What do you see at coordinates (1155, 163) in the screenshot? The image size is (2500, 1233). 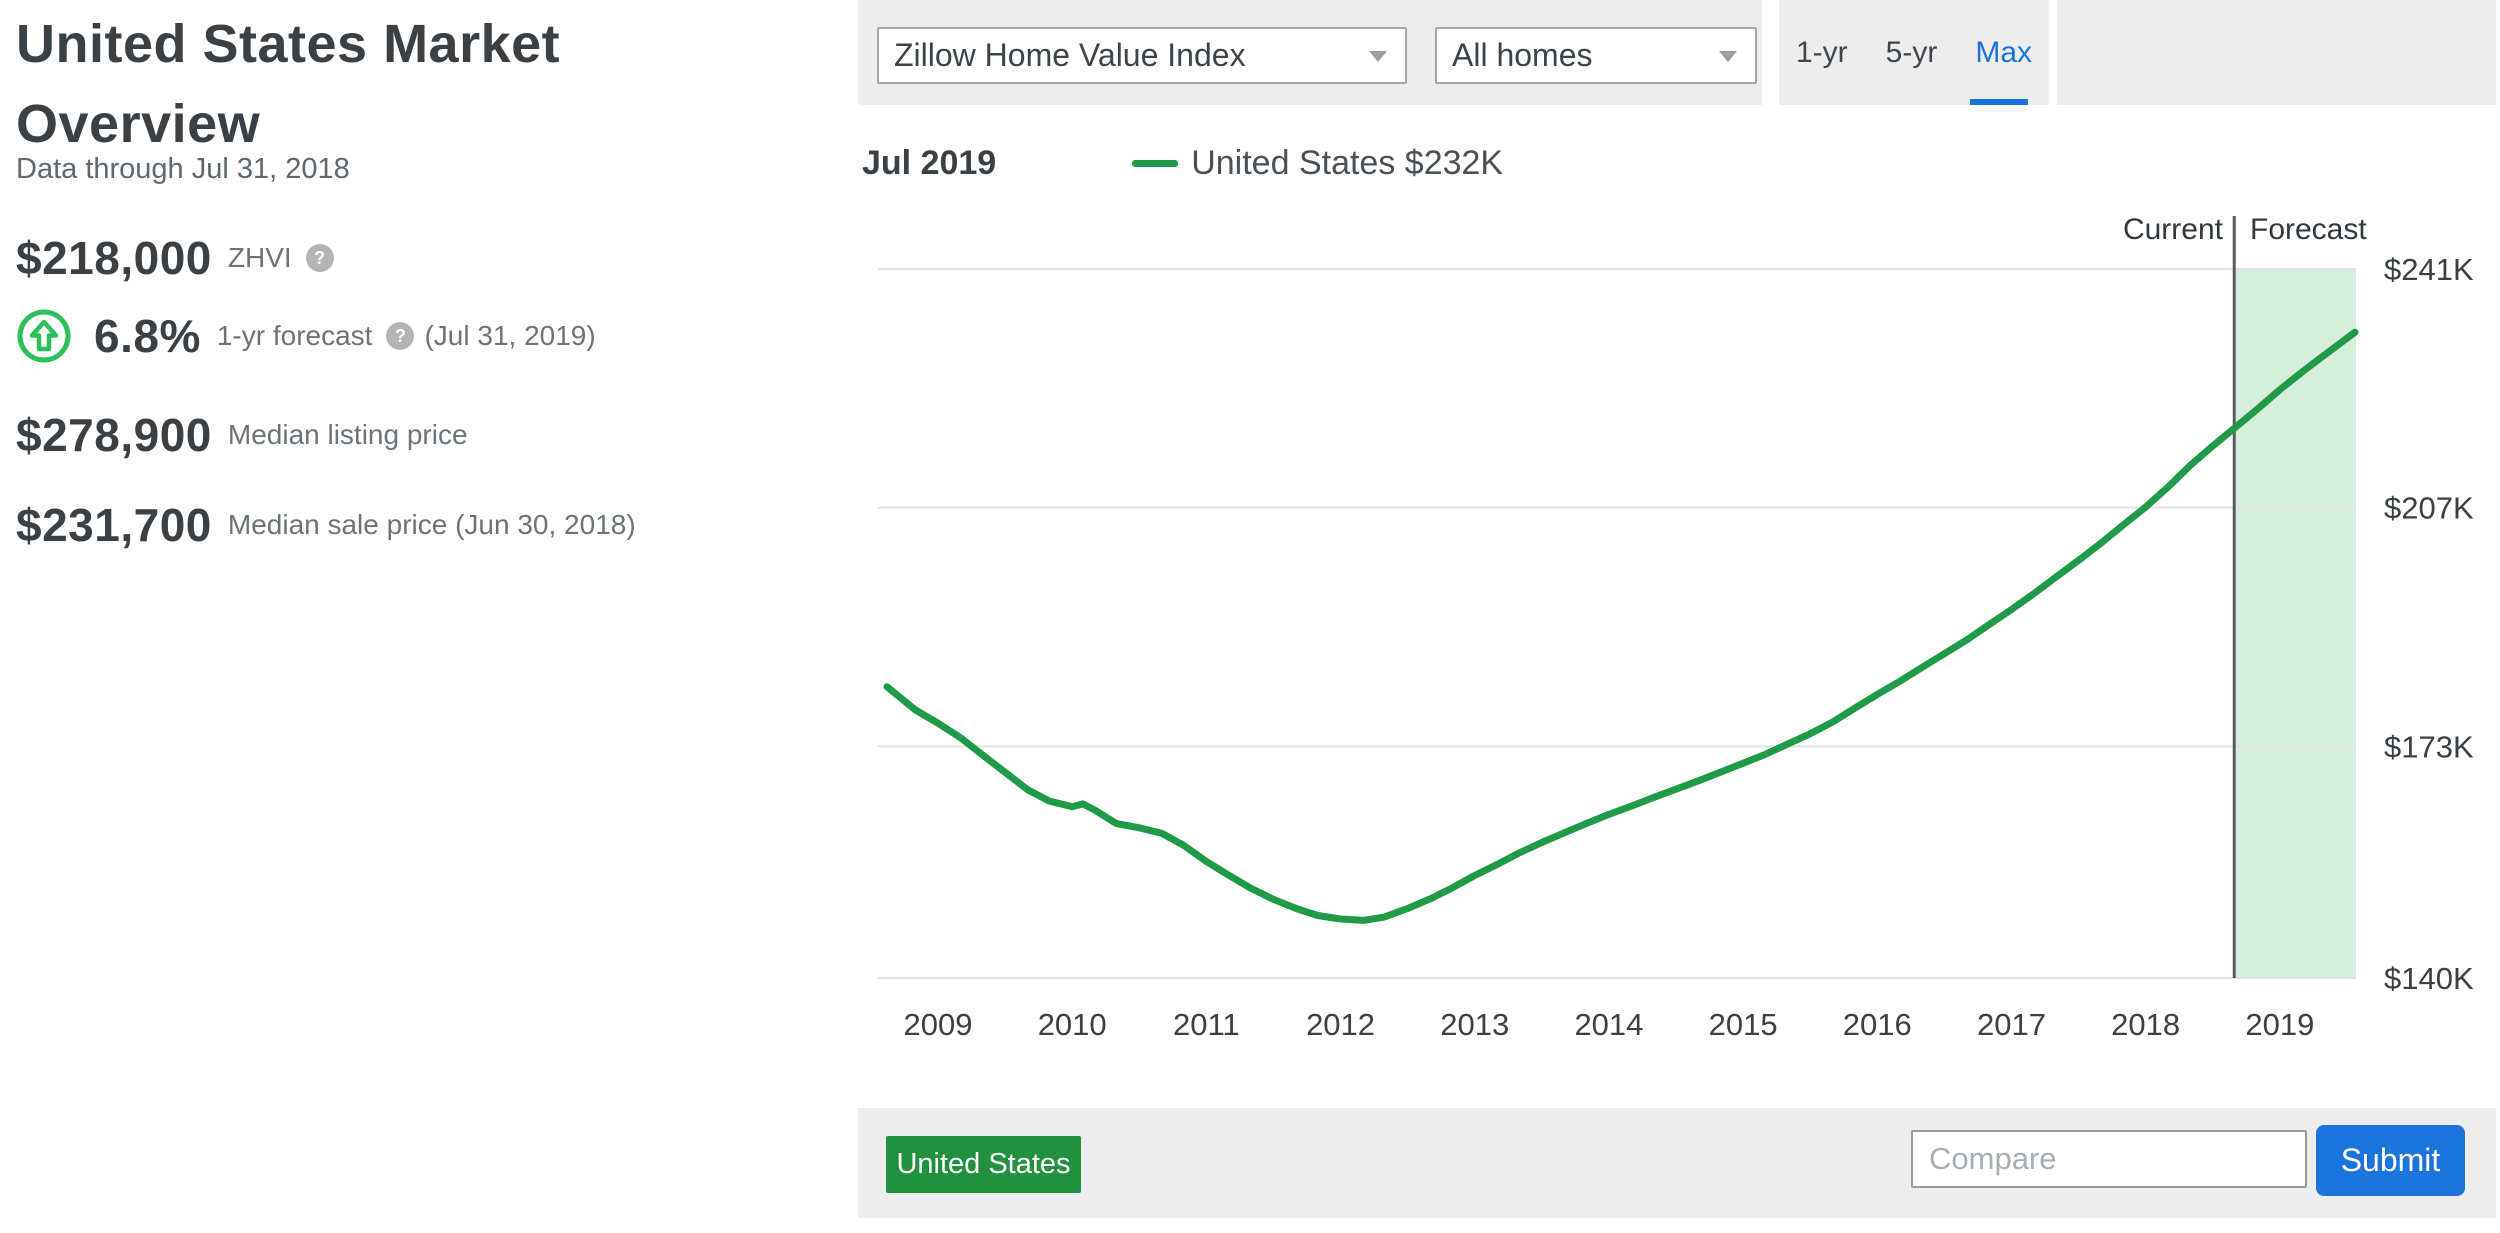 I see `legend-line-swatch` at bounding box center [1155, 163].